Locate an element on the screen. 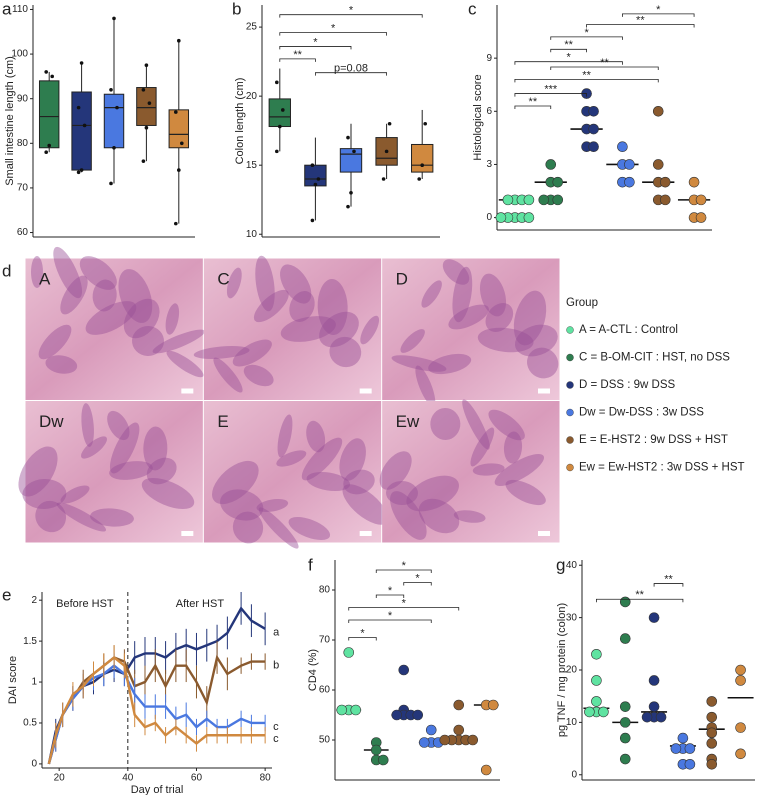 This screenshot has width=768, height=795. y-tick-label: 1 is located at coordinates (34, 682).